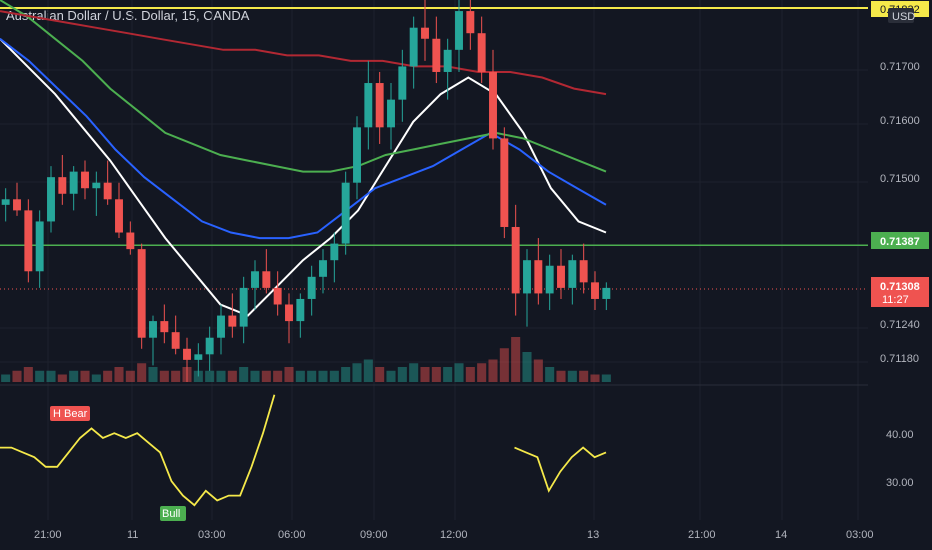  Describe the element at coordinates (48, 535) in the screenshot. I see `time-label-1: 21:00` at that location.